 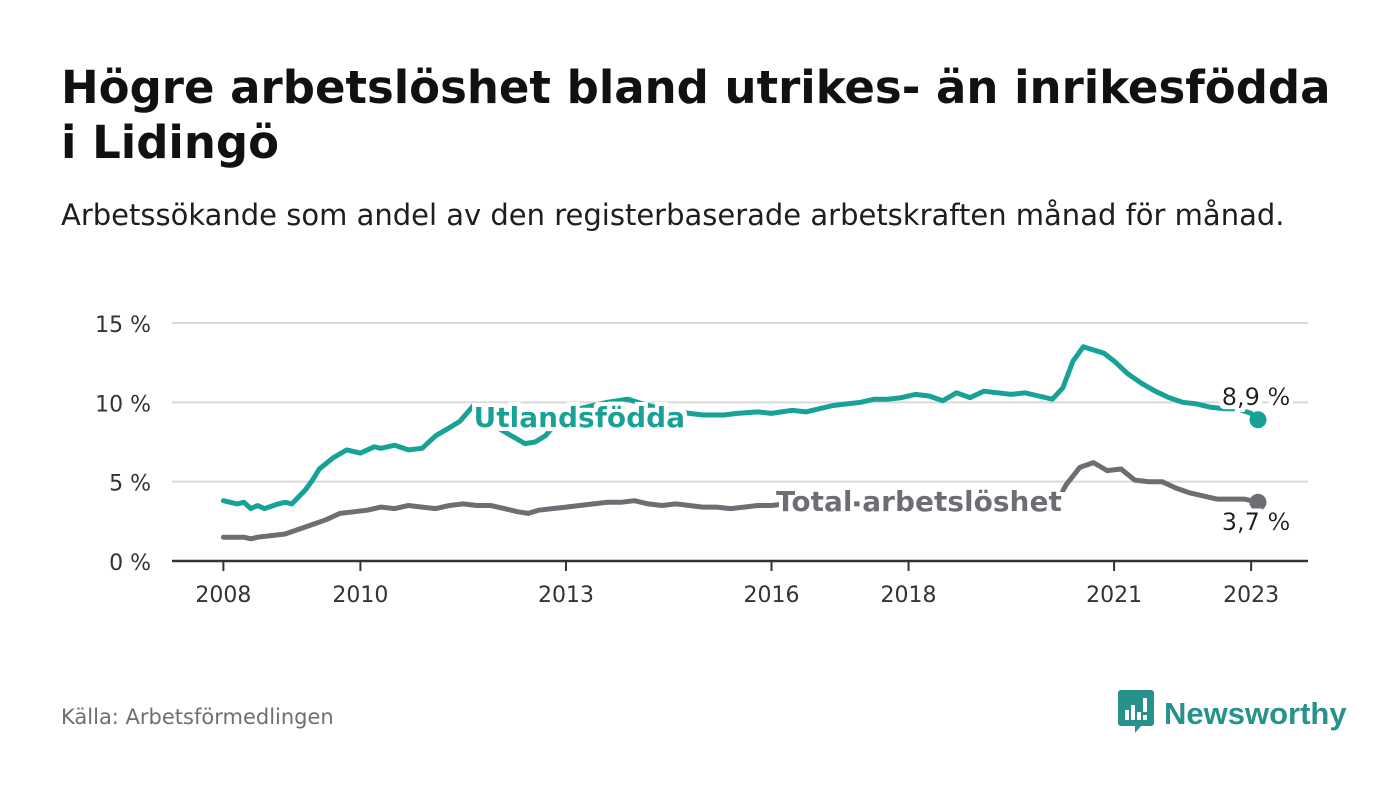 I want to click on series-labels: Utlandsfödda Total arbetslöshet 8,9 % 3,7 %, so click(x=881, y=459).